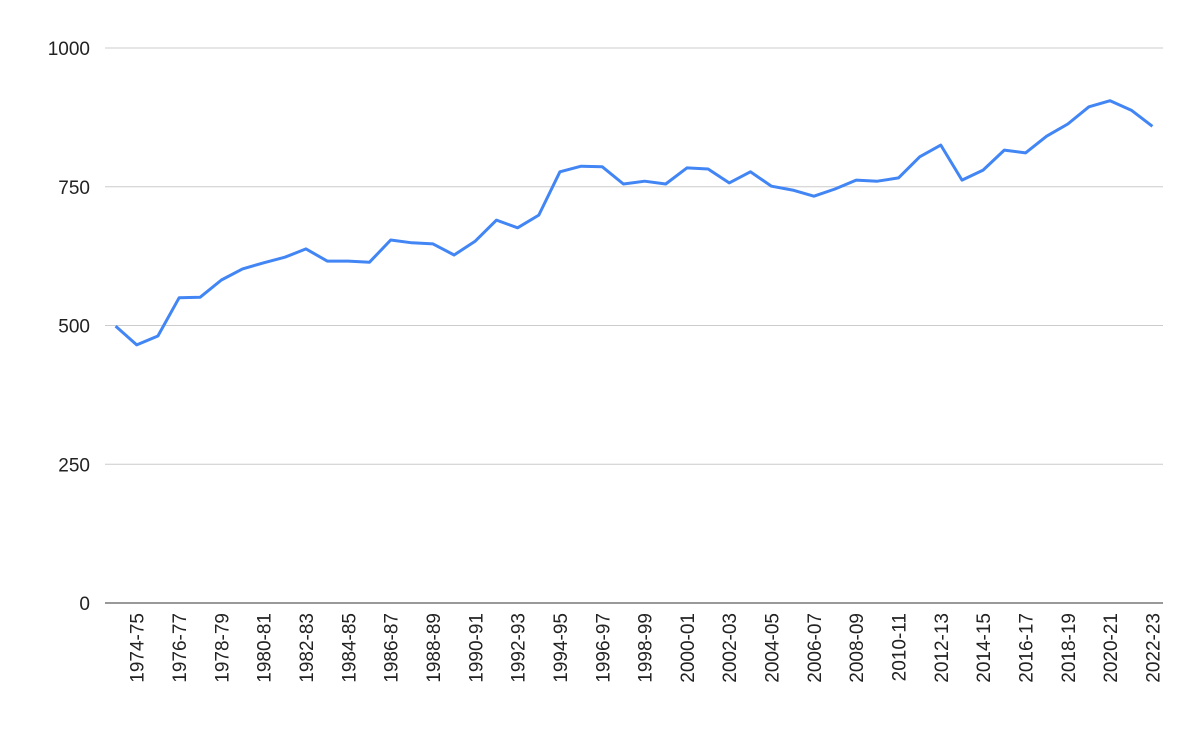  Describe the element at coordinates (900, 647) in the screenshot. I see `x-tick-label: 2010-11` at that location.